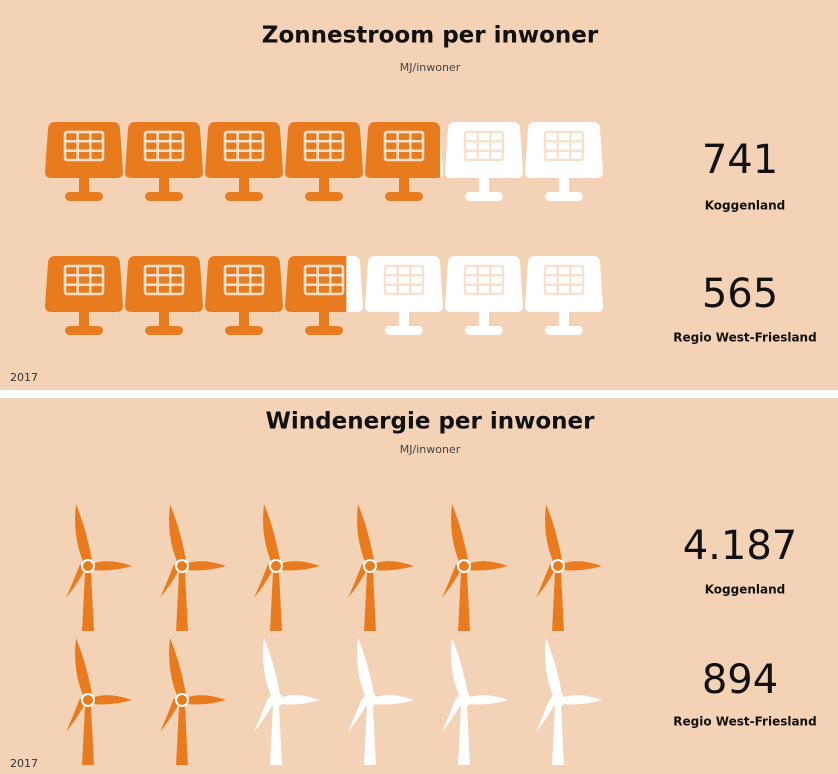 This screenshot has width=838, height=774. I want to click on panel-title: Zonnestroom per inwoner, so click(430, 36).